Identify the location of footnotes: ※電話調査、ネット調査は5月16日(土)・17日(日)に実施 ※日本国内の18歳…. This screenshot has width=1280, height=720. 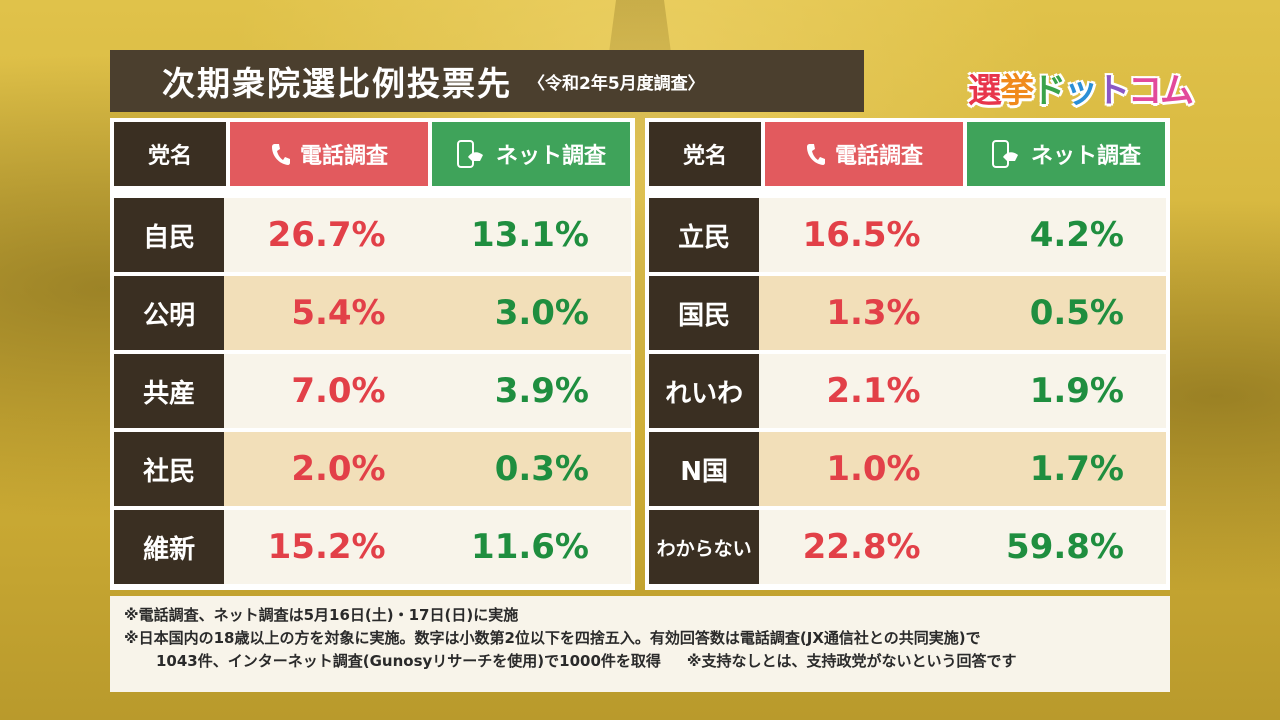
(640, 644).